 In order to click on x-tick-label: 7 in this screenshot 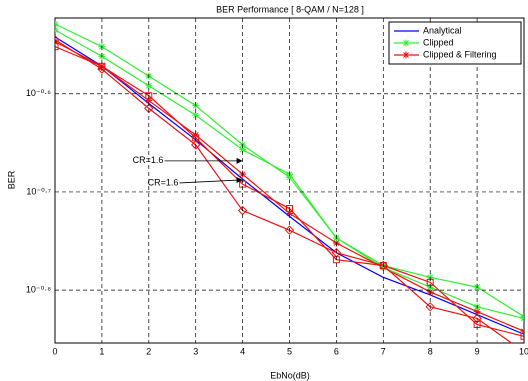, I will do `click(383, 351)`.